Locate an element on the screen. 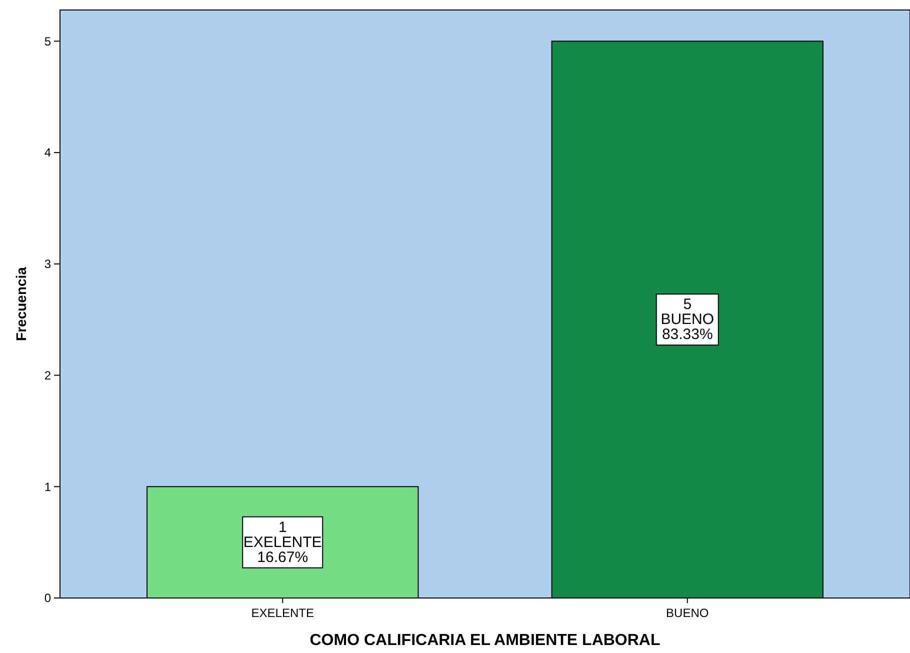 The height and width of the screenshot is (653, 910). data-label: 1 EXELENTE 16.67% is located at coordinates (282, 542).